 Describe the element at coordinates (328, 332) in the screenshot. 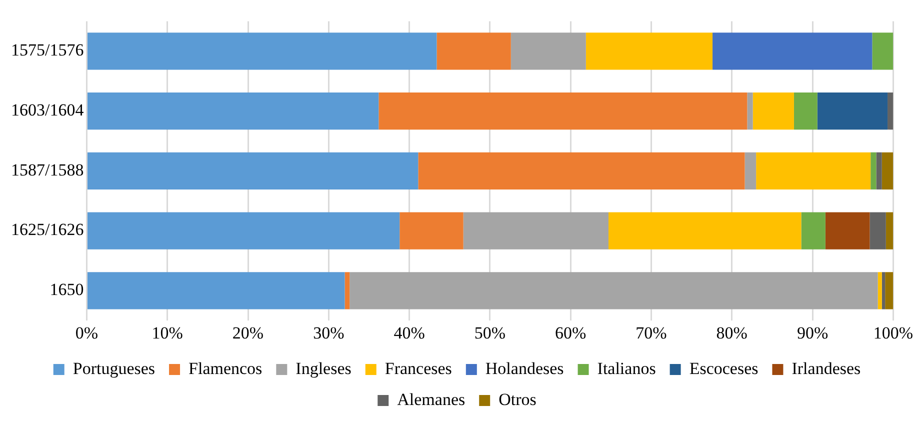

I see `x-tick-label: 30%` at that location.